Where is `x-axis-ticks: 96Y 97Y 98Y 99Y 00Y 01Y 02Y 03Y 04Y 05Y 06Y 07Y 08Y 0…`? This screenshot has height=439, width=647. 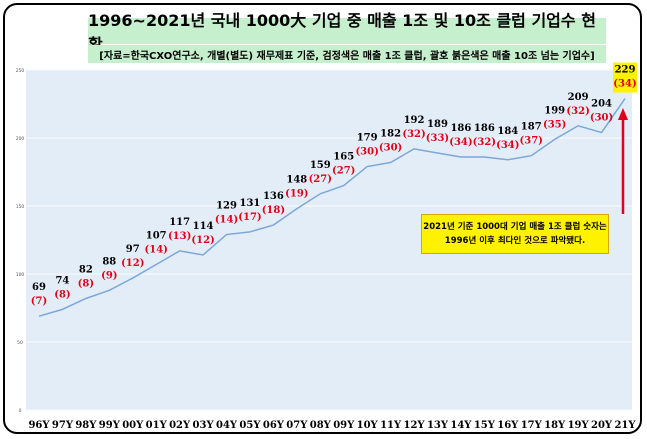 x-axis-ticks: 96Y 97Y 98Y 99Y 00Y 01Y 02Y 03Y 04Y 05Y 06Y 07Y 08Y 0… is located at coordinates (332, 425).